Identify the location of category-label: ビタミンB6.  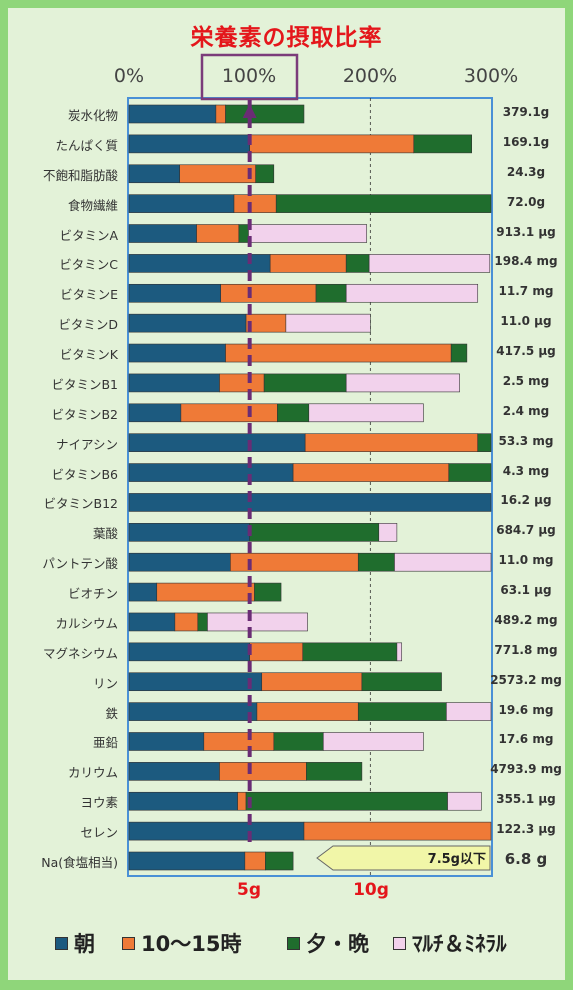
(84, 474).